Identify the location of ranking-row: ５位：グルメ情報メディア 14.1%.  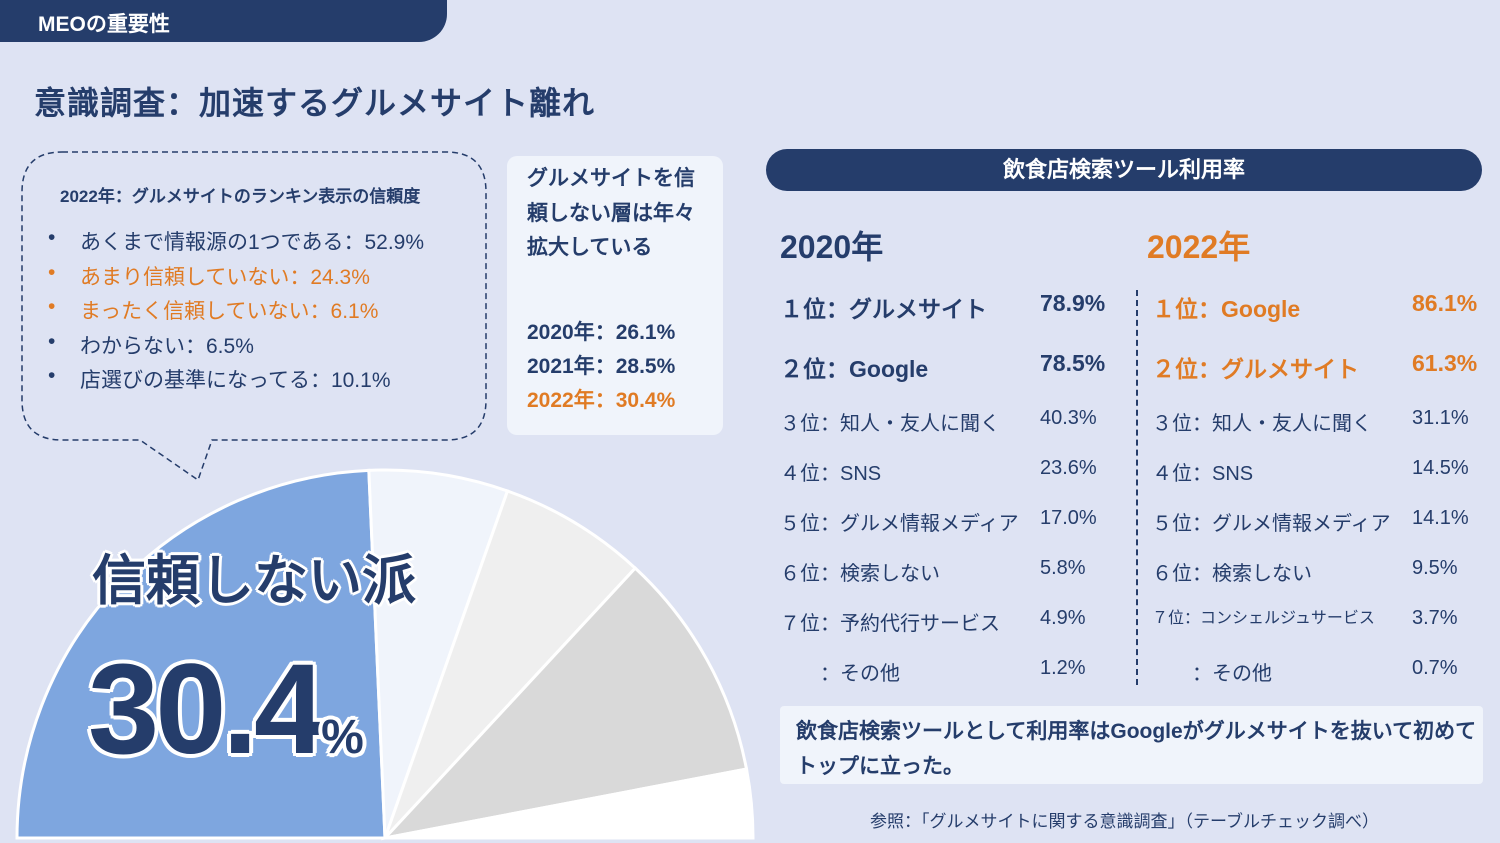
(1310, 521).